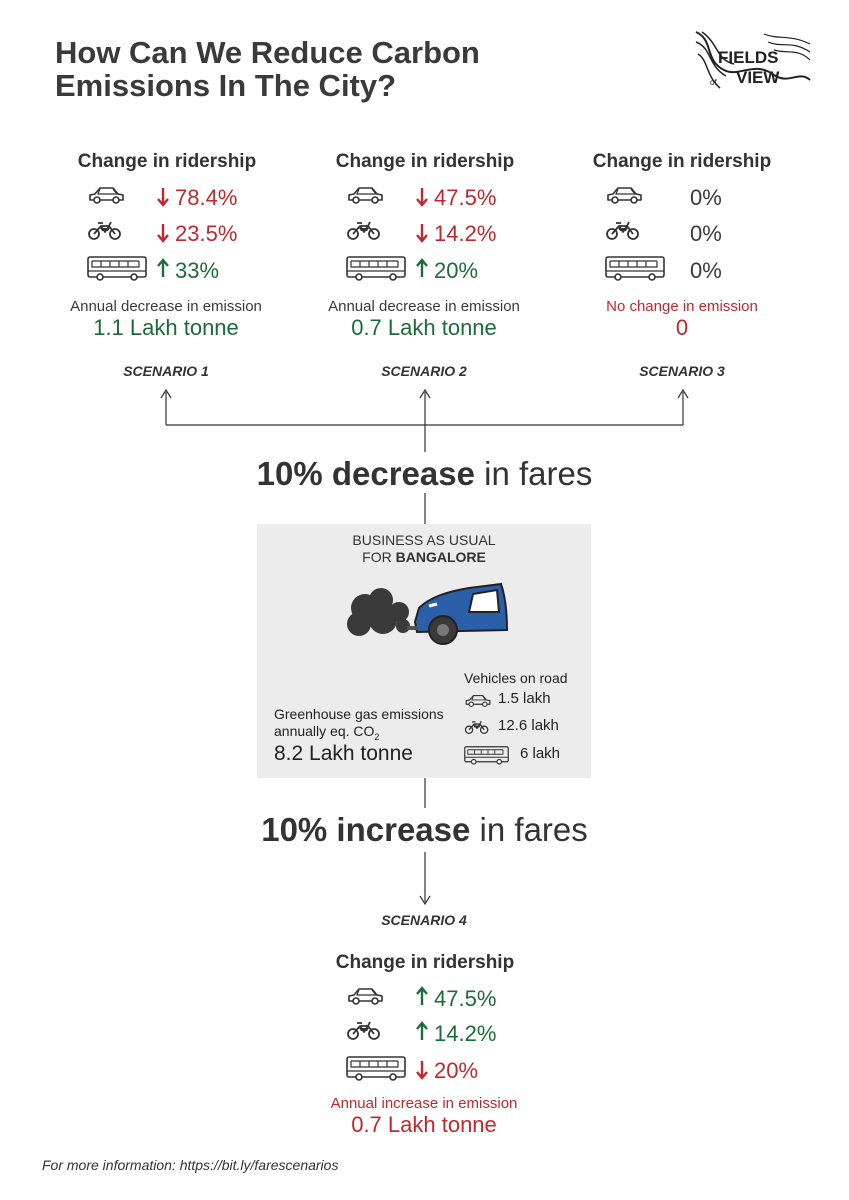 The image size is (849, 1200). Describe the element at coordinates (725, 198) in the screenshot. I see `scenario-3-car-row: 0%` at that location.